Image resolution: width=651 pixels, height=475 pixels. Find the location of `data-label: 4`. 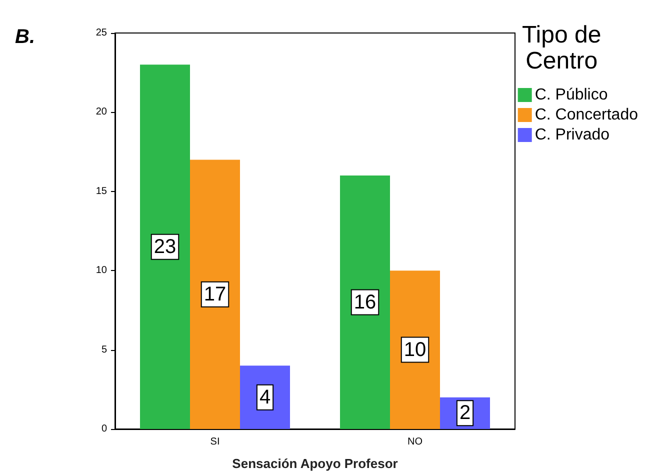

data-label: 4 is located at coordinates (265, 397).